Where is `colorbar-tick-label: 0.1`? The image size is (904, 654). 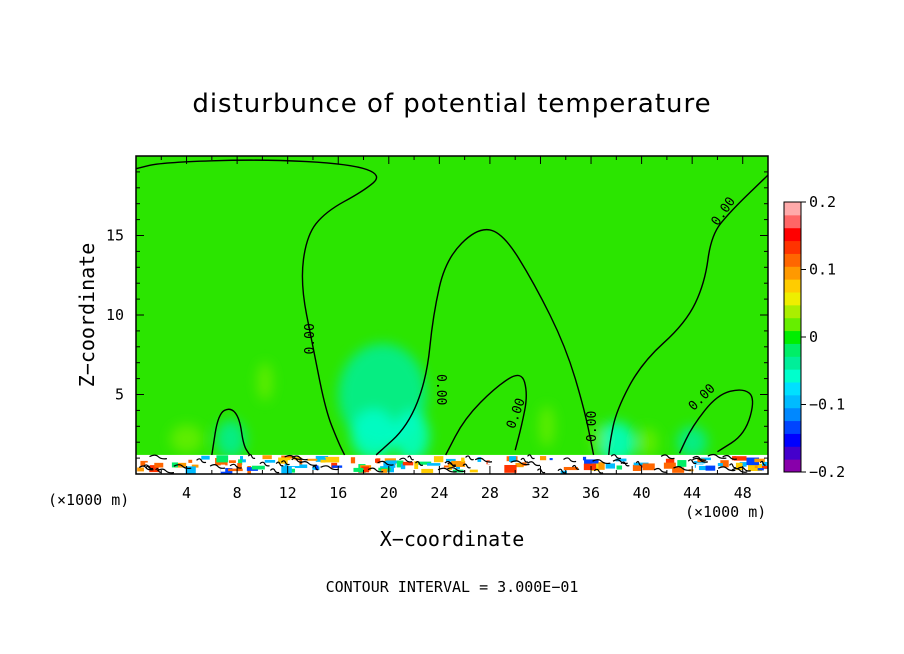 colorbar-tick-label: 0.1 is located at coordinates (822, 270).